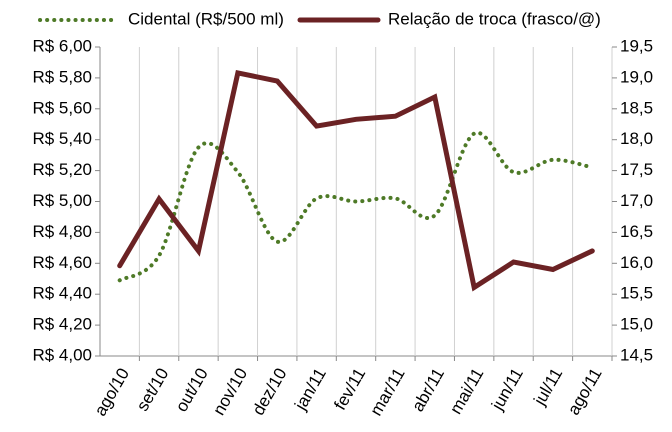 Image resolution: width=672 pixels, height=432 pixels. Describe the element at coordinates (494, 18) in the screenshot. I see `legend-label: Relação de troca (frasco/@)` at that location.